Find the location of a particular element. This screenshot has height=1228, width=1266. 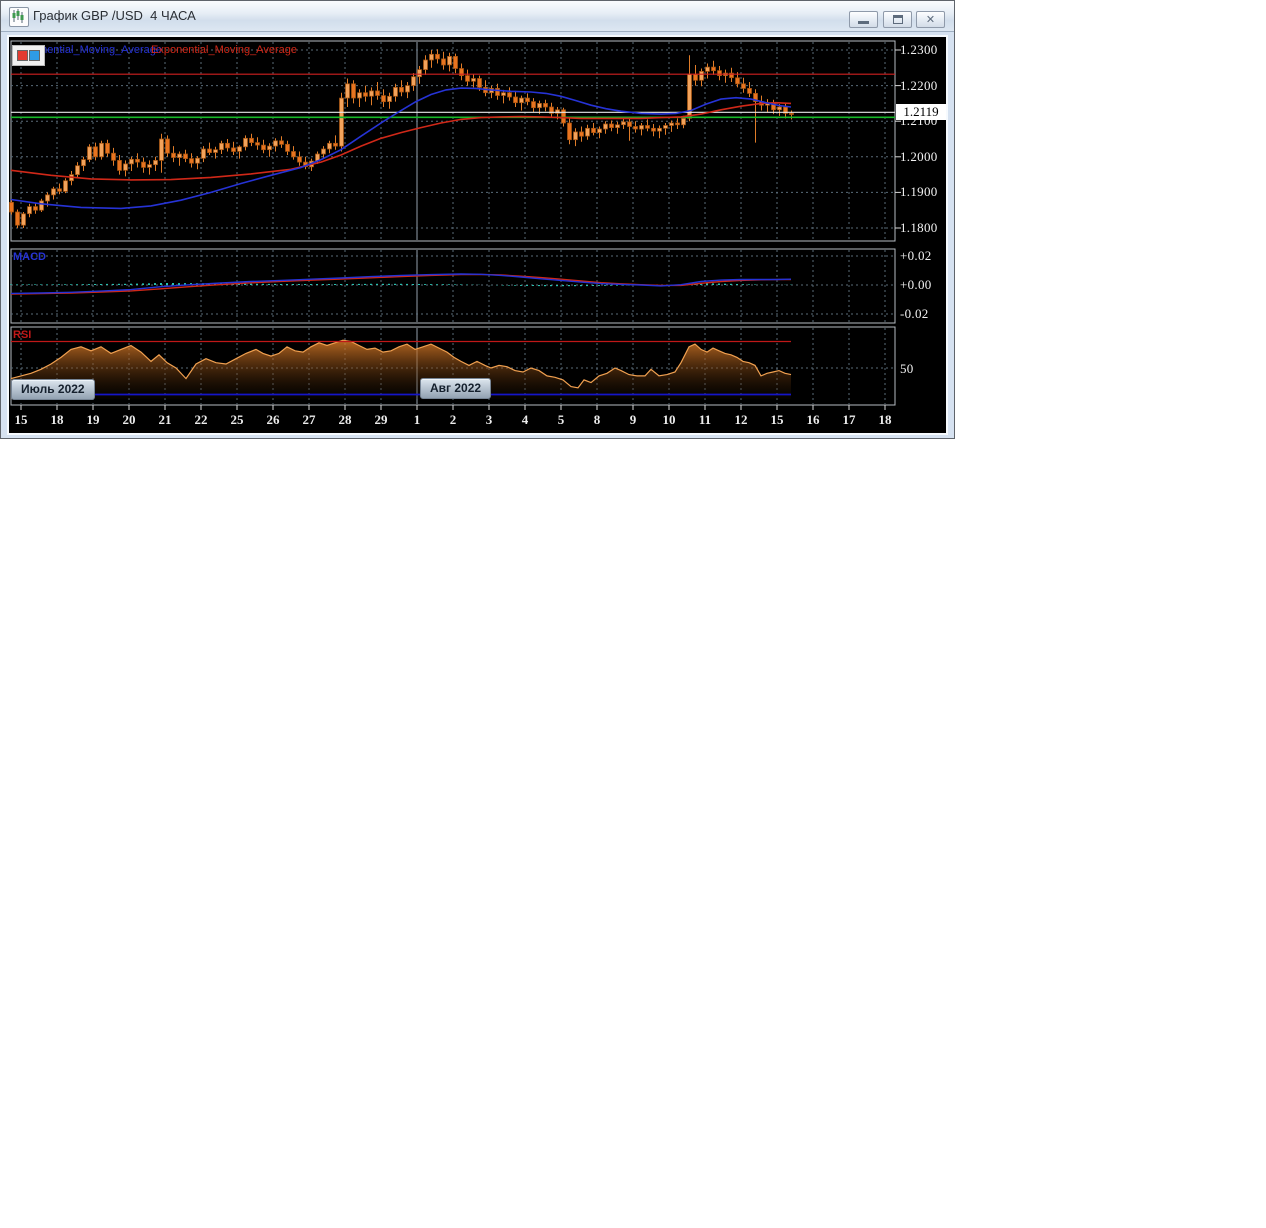

macd-panel-label: MACD is located at coordinates (29, 257).